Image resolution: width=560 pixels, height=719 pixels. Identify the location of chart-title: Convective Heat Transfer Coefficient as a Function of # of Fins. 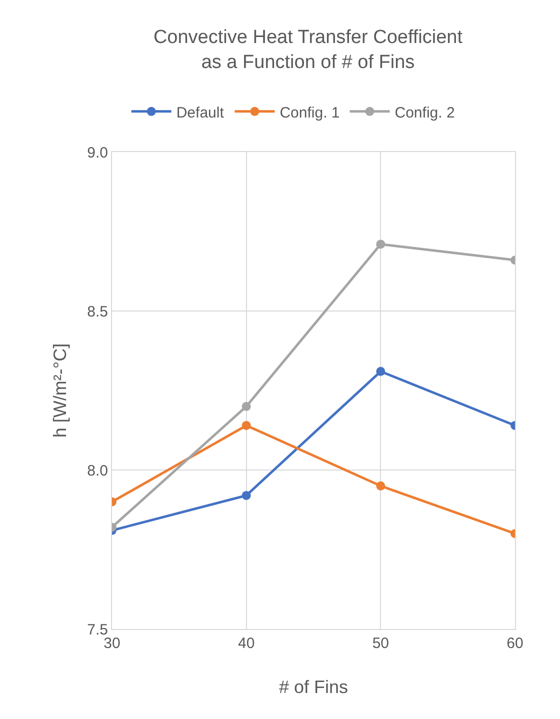
(308, 50).